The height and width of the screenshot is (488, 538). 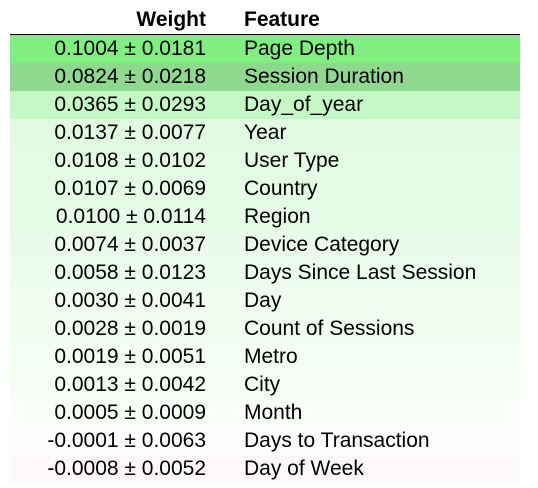 I want to click on weight-cell: -0.0008 ± 0.0052, so click(x=126, y=468).